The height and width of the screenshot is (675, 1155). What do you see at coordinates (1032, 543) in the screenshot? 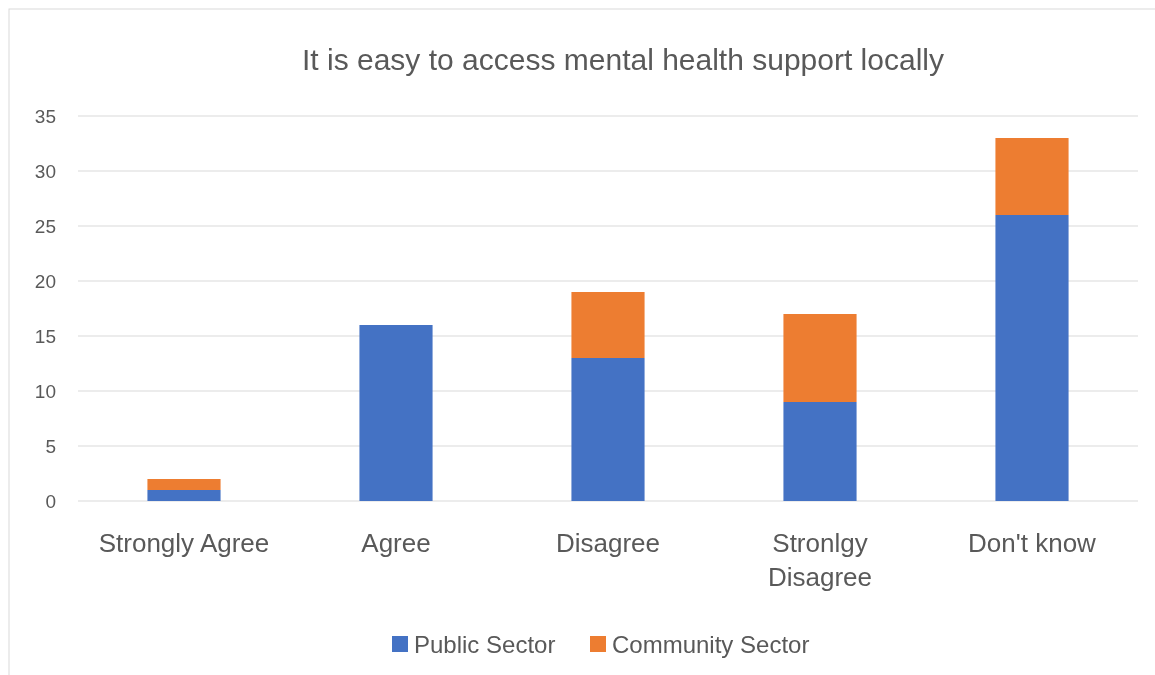
I see `x-tick-label: Don't know` at bounding box center [1032, 543].